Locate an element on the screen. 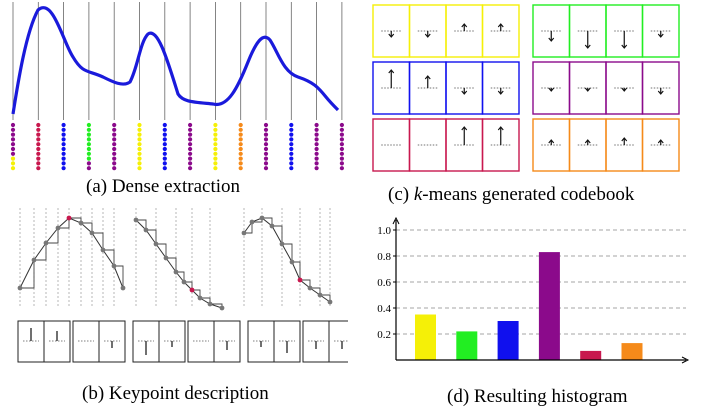 The width and height of the screenshot is (701, 411). y-tick-label: 0.8 is located at coordinates (384, 257).